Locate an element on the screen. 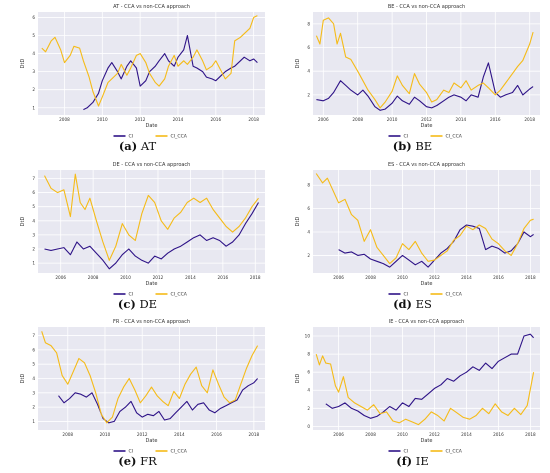 Image resolution: width=550 pixels, height=473 pixels. chart-title: AT - CCA vs non-CCA approach is located at coordinates (151, 7).